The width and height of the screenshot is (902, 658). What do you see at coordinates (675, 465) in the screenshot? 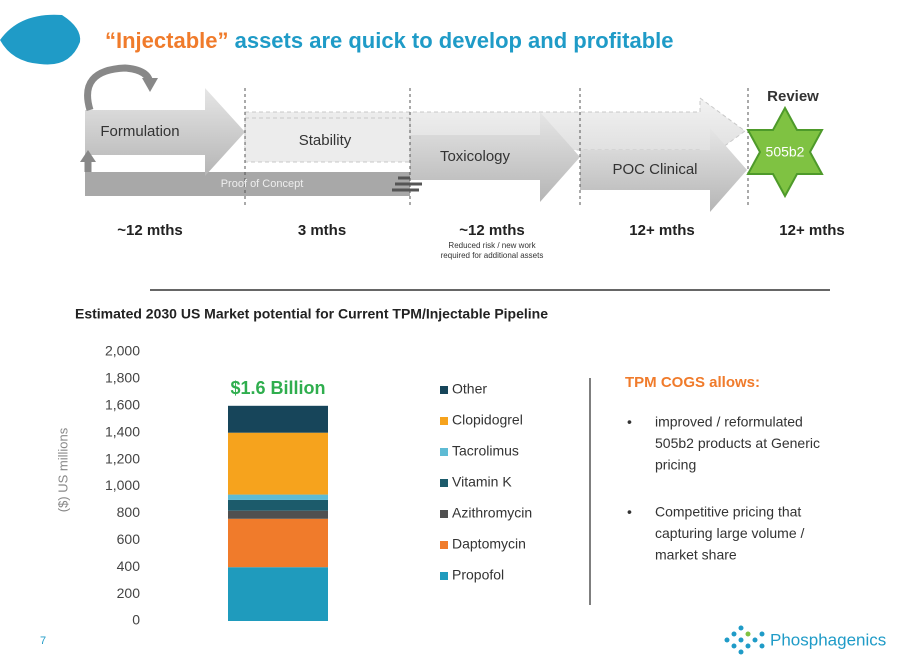
I see `bullet-text: pricing` at bounding box center [675, 465].